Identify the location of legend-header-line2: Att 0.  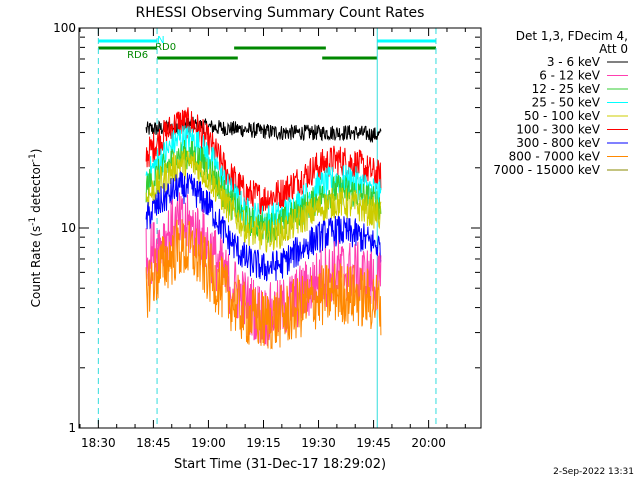
(613, 49).